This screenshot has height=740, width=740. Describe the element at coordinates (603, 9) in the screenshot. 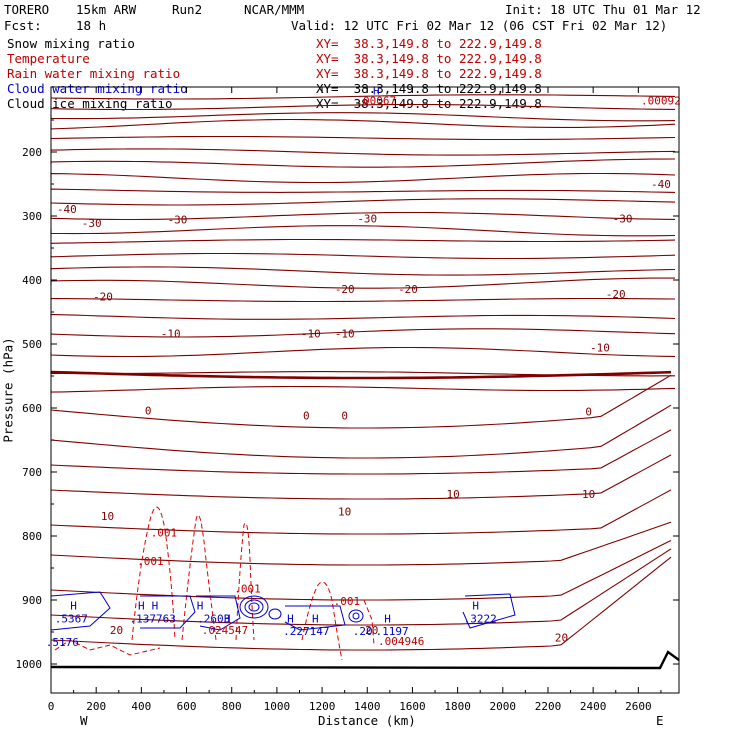

I see `init-time: Init: 18 UTC Thu 01 Mar 12` at that location.